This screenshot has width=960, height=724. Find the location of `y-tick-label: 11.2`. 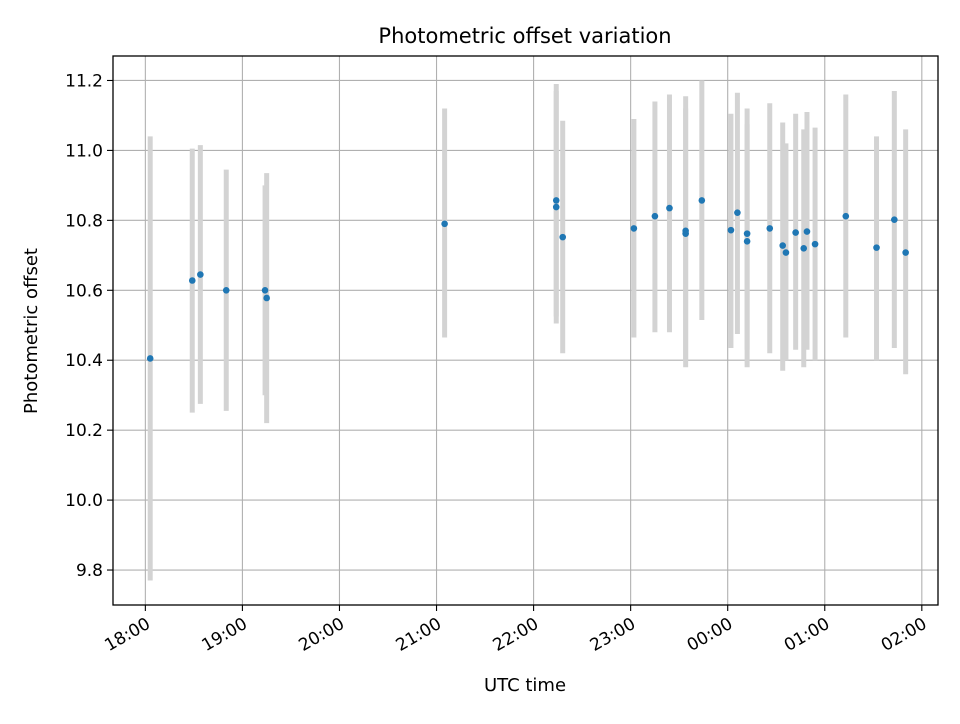

y-tick-label: 11.2 is located at coordinates (84, 81).